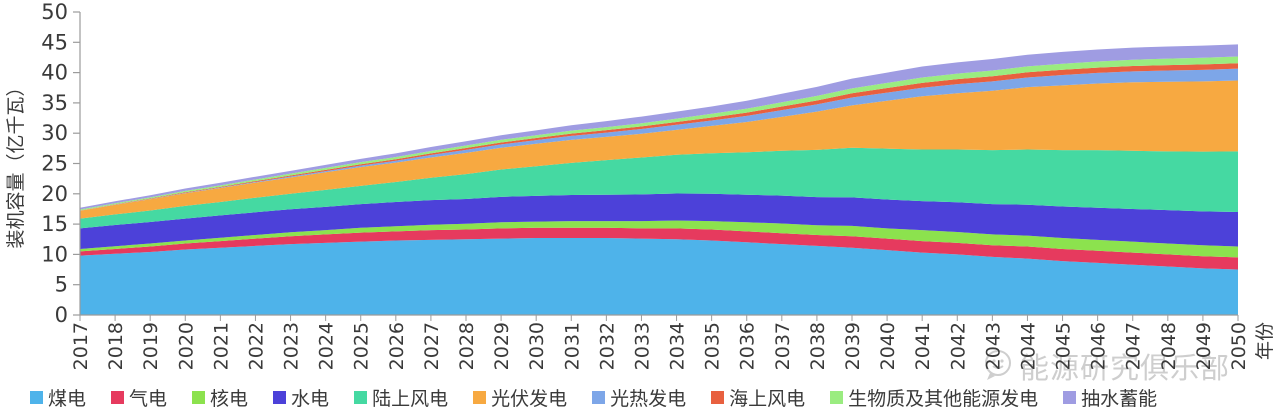 The width and height of the screenshot is (1280, 415). Describe the element at coordinates (480, 397) in the screenshot. I see `legend-swatch-solar-pv` at that location.